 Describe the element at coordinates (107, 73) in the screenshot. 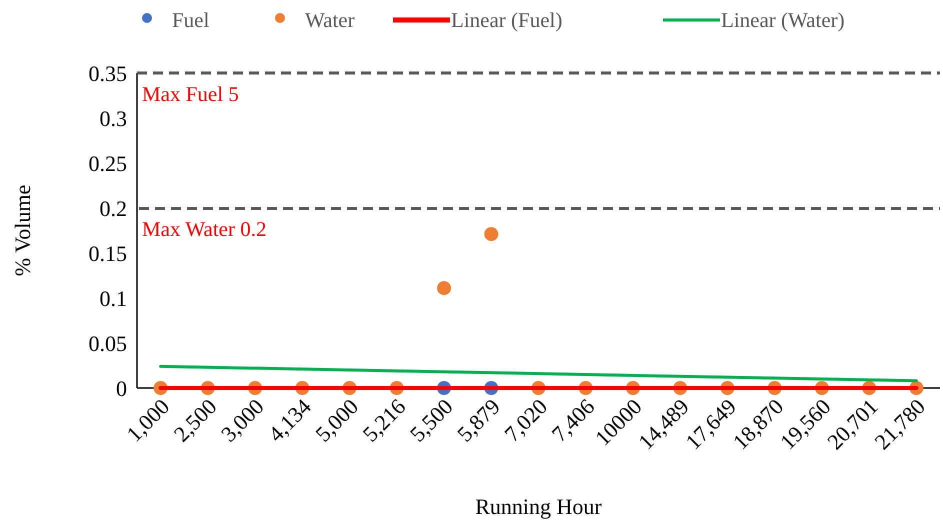

I see `y-tick-label: 0.35` at that location.